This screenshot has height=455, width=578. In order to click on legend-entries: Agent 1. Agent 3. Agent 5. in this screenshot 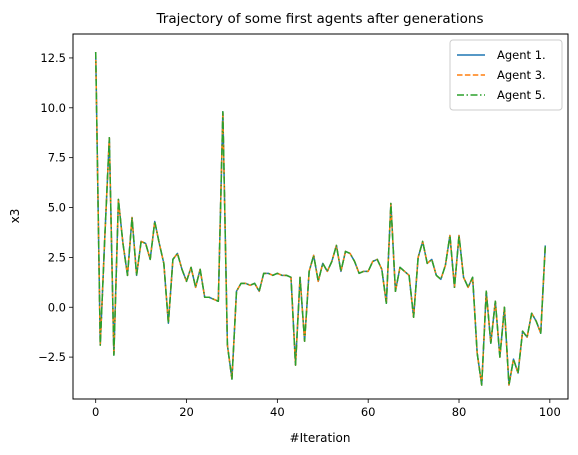, I will do `click(501, 75)`.